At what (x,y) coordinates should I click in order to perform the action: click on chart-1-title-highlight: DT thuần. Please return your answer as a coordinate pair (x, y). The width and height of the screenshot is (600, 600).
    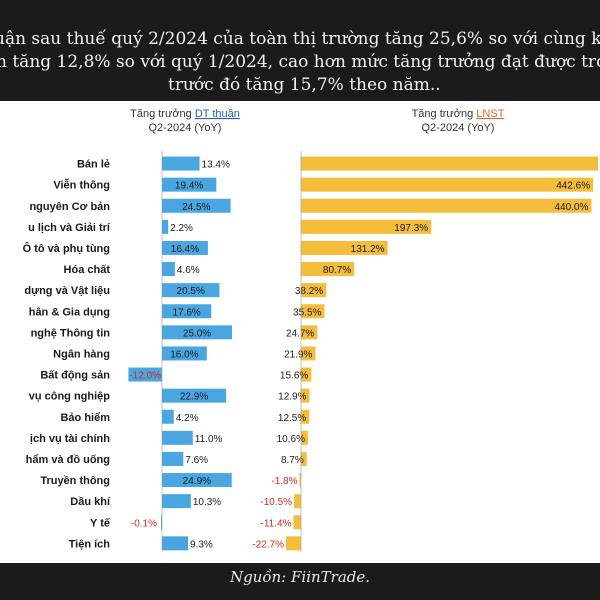
    Looking at the image, I should click on (217, 114).